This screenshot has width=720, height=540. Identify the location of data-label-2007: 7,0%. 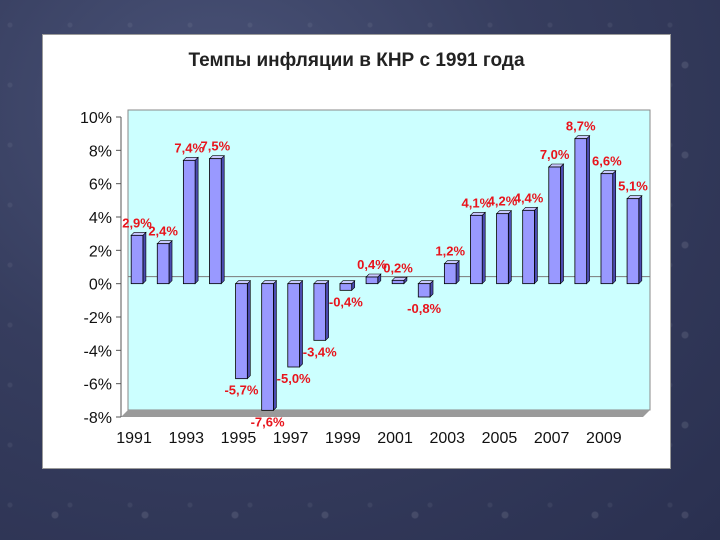
(555, 154).